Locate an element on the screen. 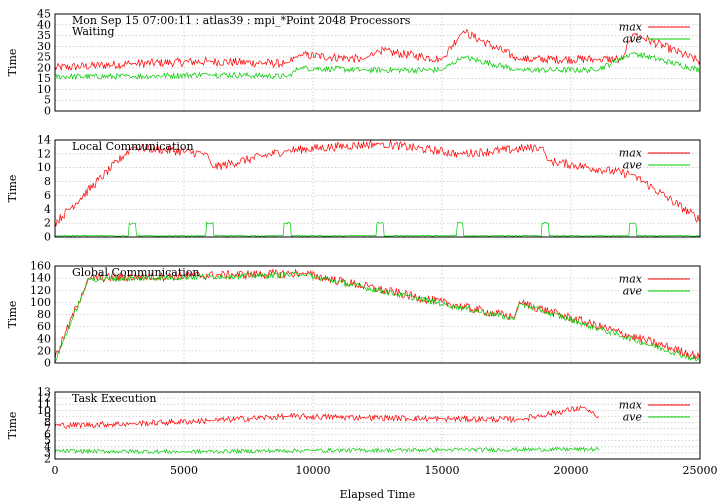  panel-title: Task Execution is located at coordinates (114, 398).